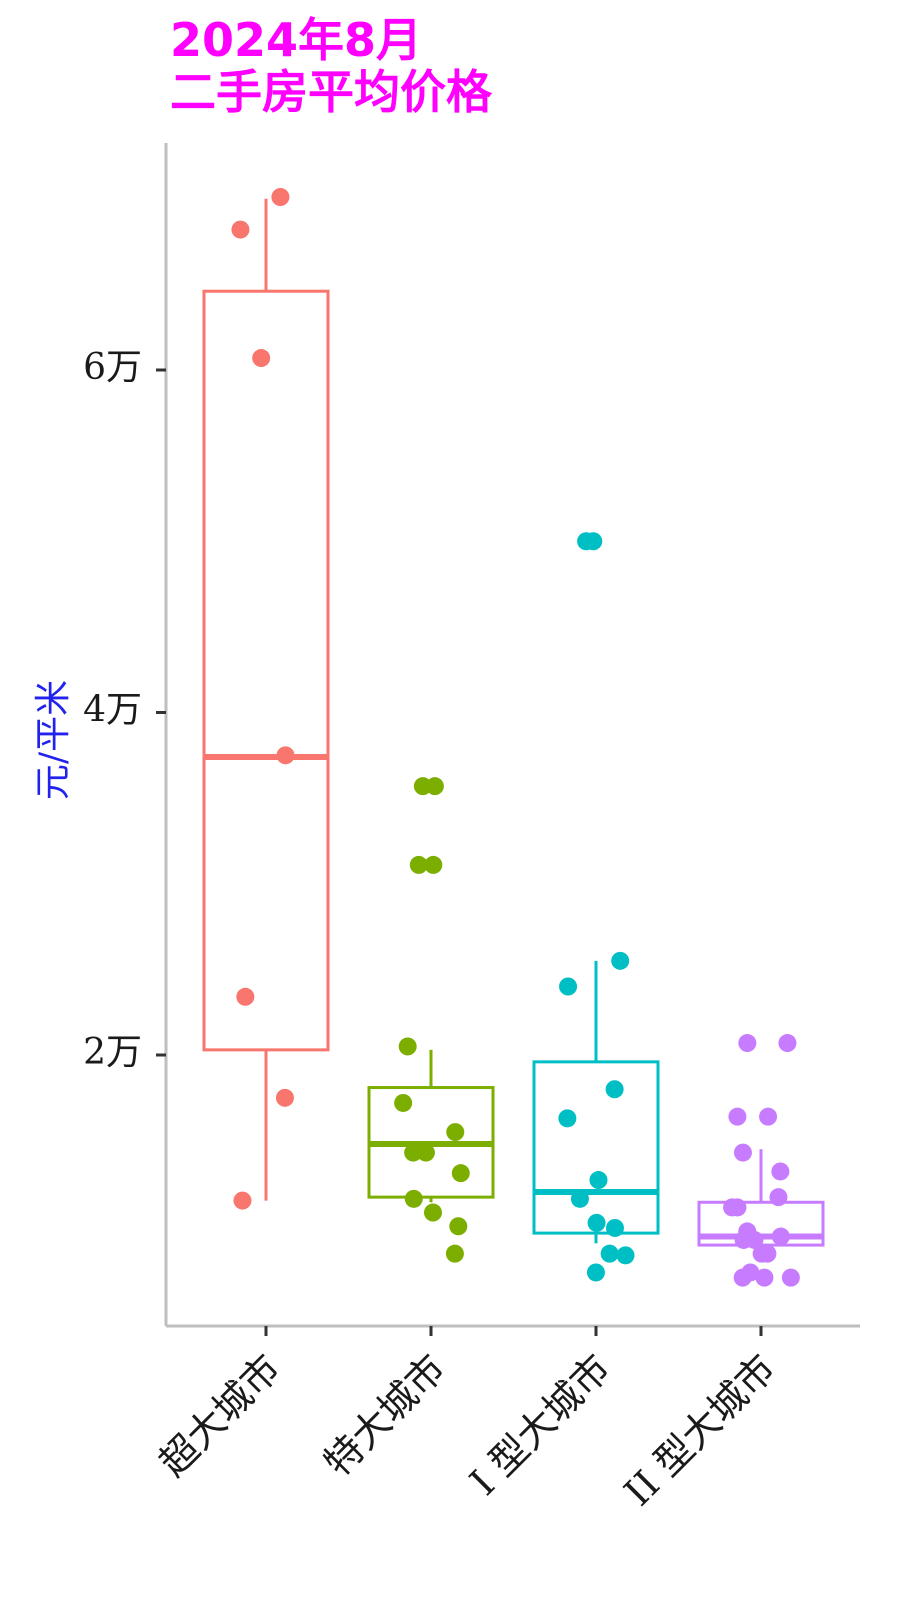 Image resolution: width=900 pixels, height=1600 pixels. Describe the element at coordinates (540, 1425) in the screenshot. I see `x-category-label: I 型大城市` at that location.